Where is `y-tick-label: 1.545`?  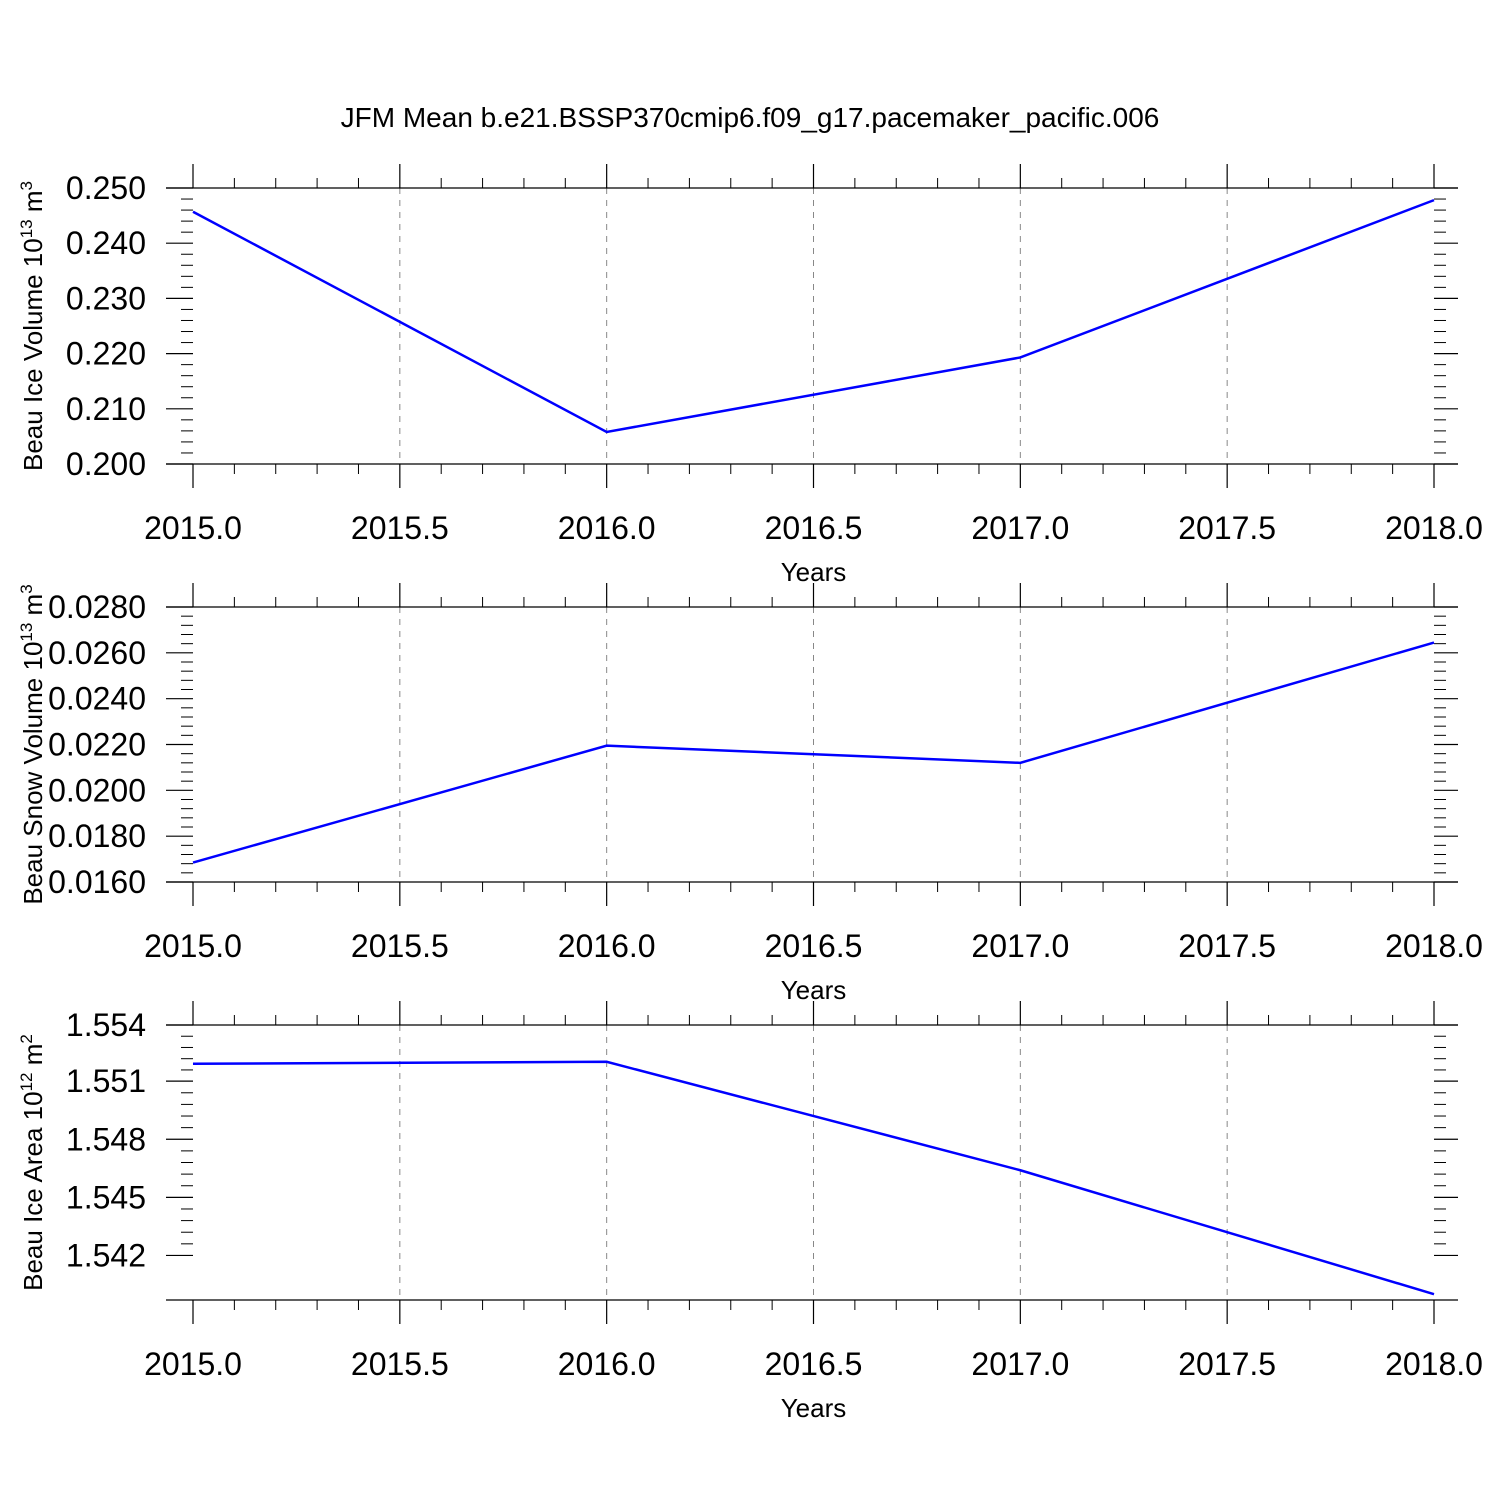
y-tick-label: 1.545 is located at coordinates (106, 1197).